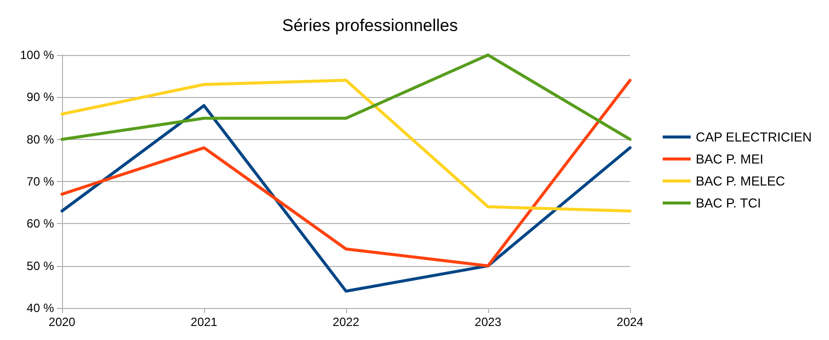 This screenshot has width=829, height=340. What do you see at coordinates (346, 322) in the screenshot?
I see `x-tick-label: 2022` at bounding box center [346, 322].